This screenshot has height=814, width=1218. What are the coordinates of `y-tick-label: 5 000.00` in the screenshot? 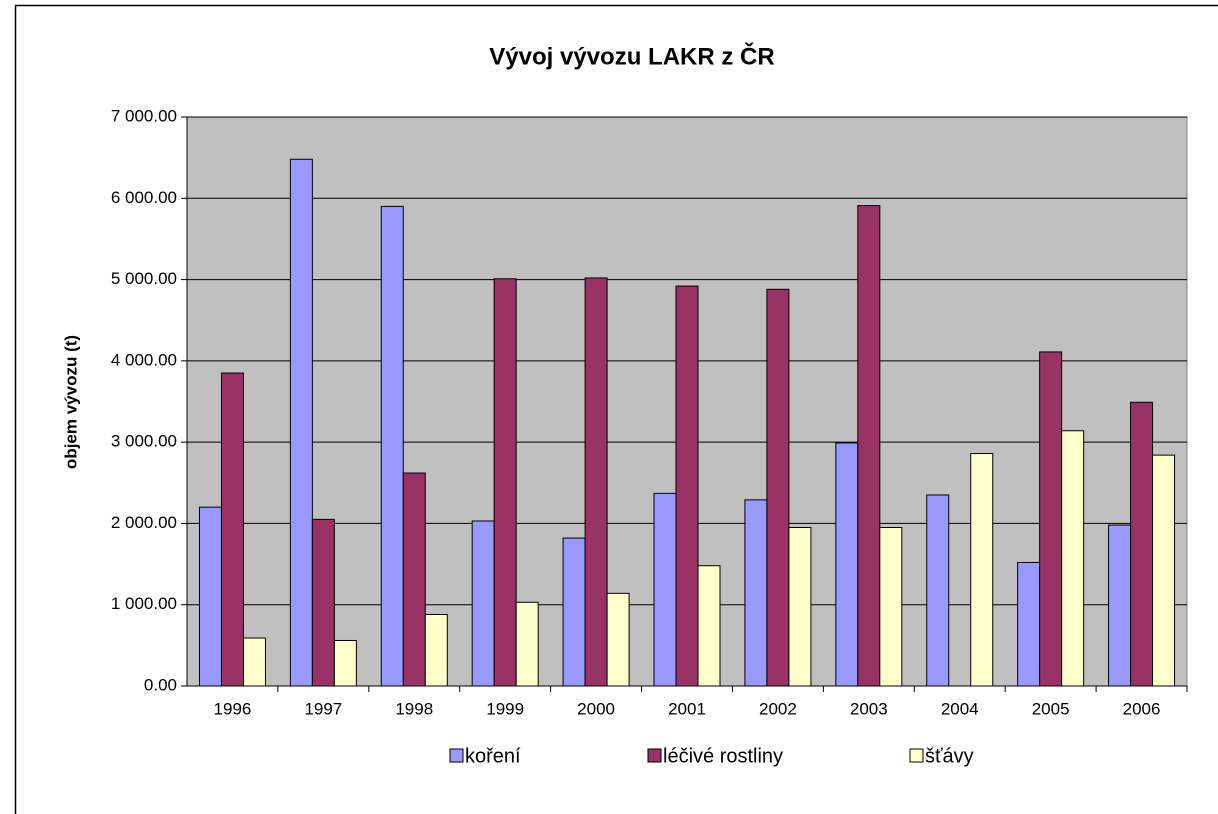 It's located at (144, 278).